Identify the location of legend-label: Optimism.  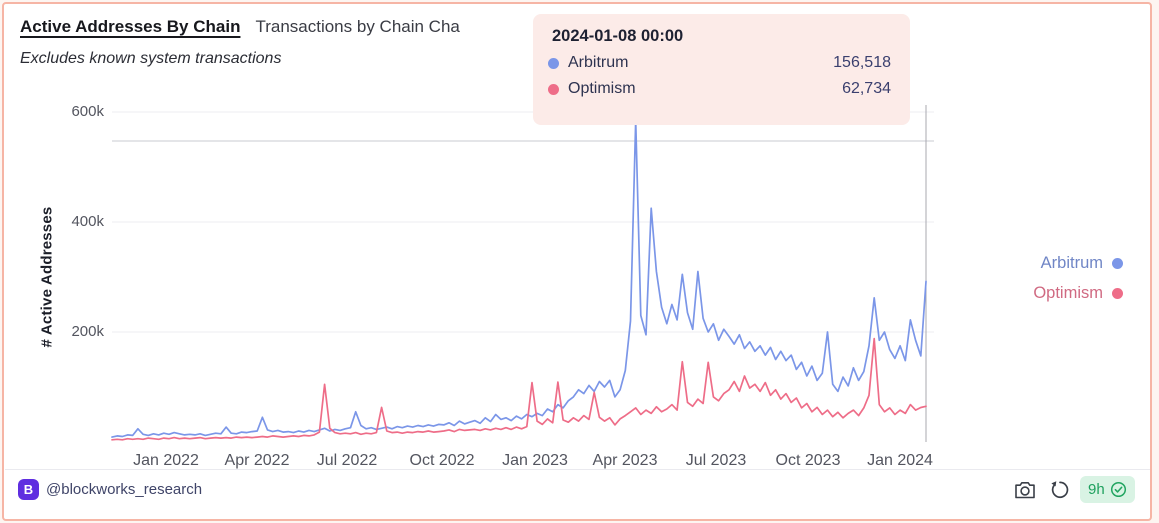
(1068, 292).